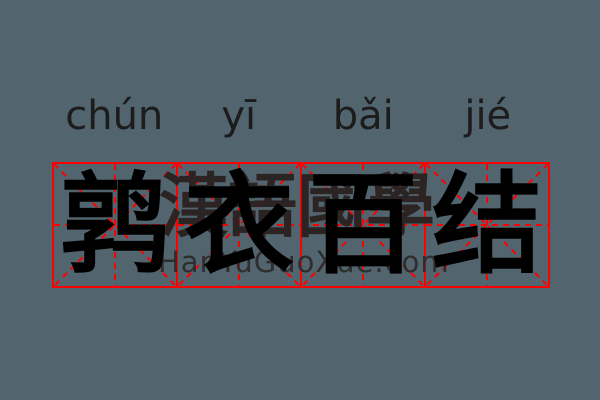 The width and height of the screenshot is (600, 400). I want to click on watermark-cjk-text: 漢語國學, so click(297, 206).